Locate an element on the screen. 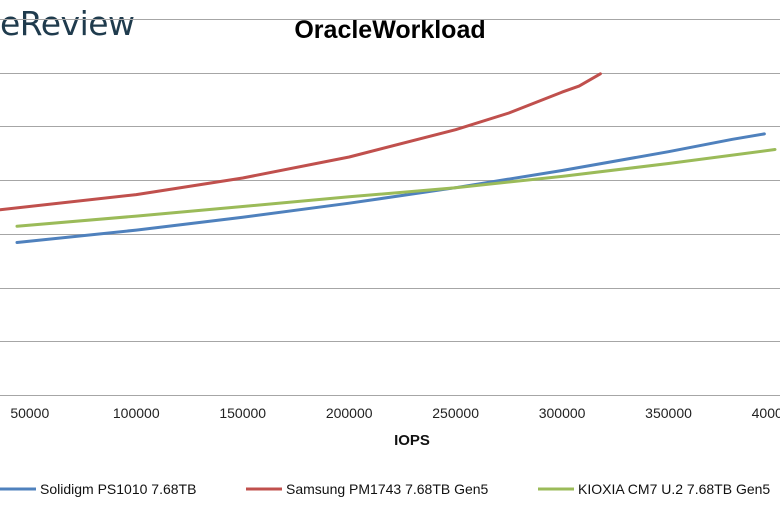  x-tick-label: 200000 is located at coordinates (349, 413).